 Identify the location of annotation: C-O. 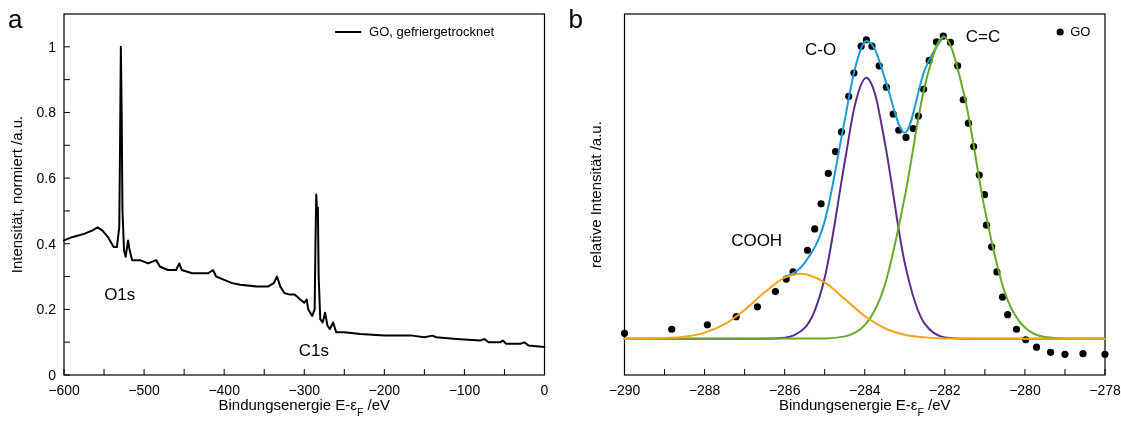
(820, 49).